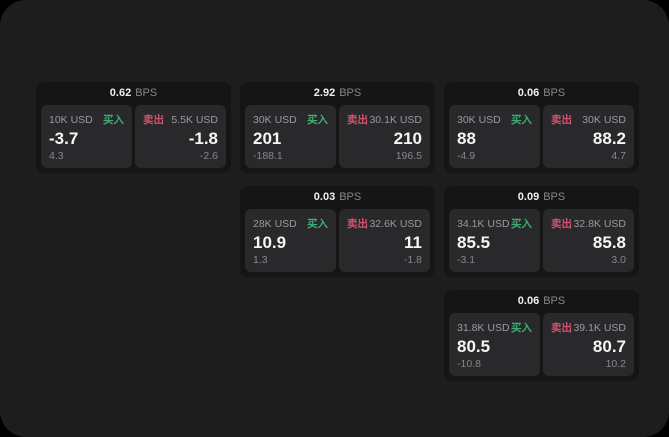 The width and height of the screenshot is (669, 437). Describe the element at coordinates (483, 223) in the screenshot. I see `buy-size: 34.1K USD` at that location.